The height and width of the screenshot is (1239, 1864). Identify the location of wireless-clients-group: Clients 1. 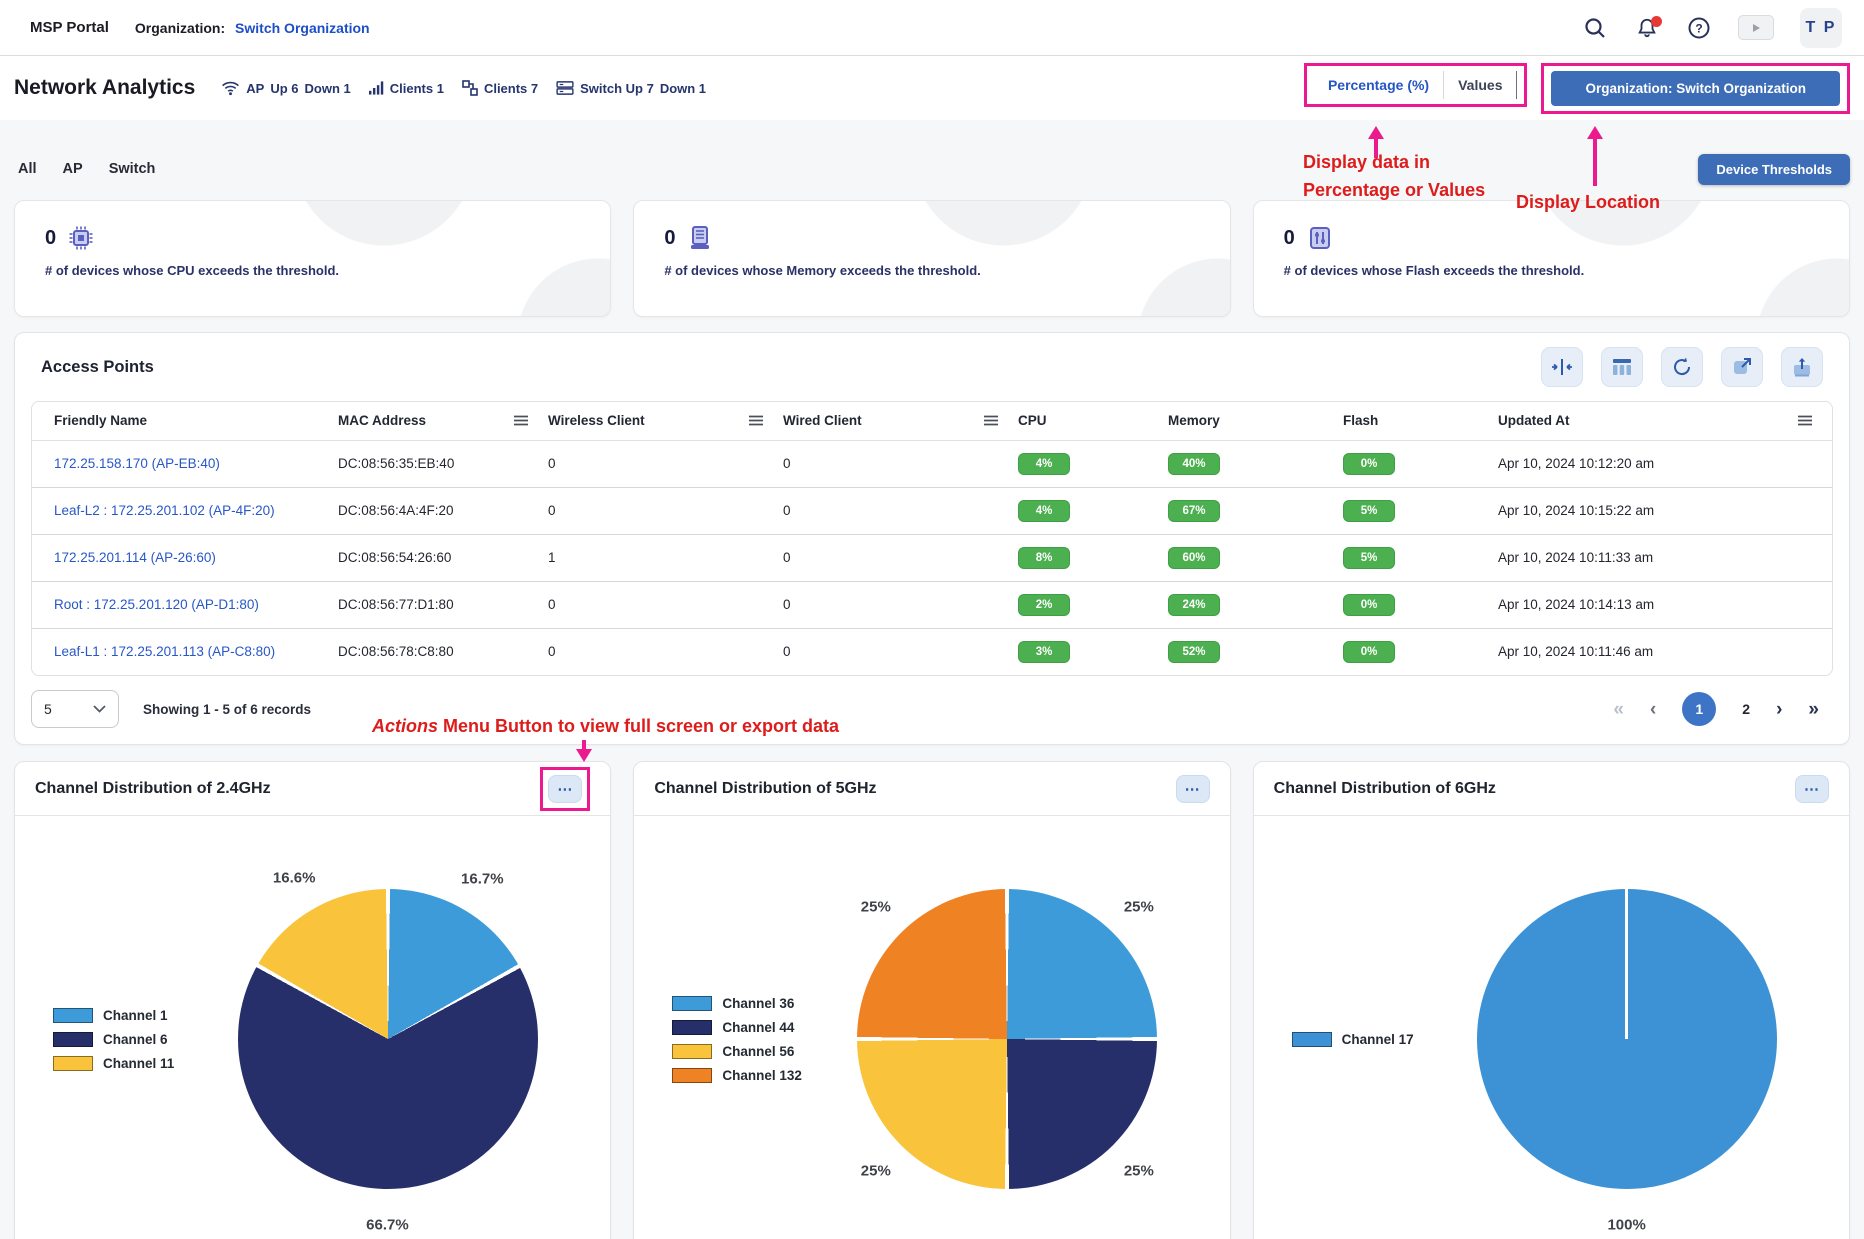
(406, 88).